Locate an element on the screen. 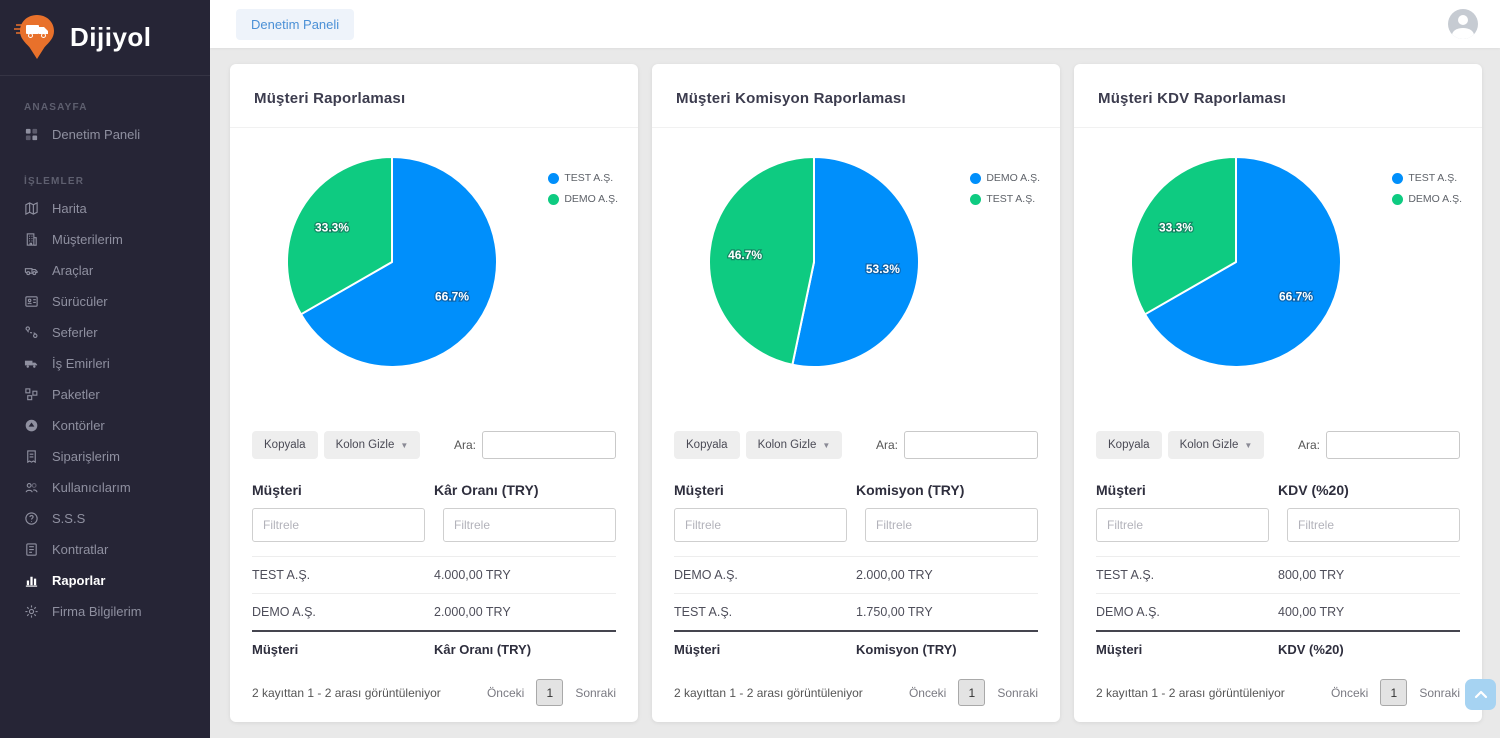 The image size is (1500, 738). sidebar-item-siparislerim: Siparişlerim is located at coordinates (105, 456).